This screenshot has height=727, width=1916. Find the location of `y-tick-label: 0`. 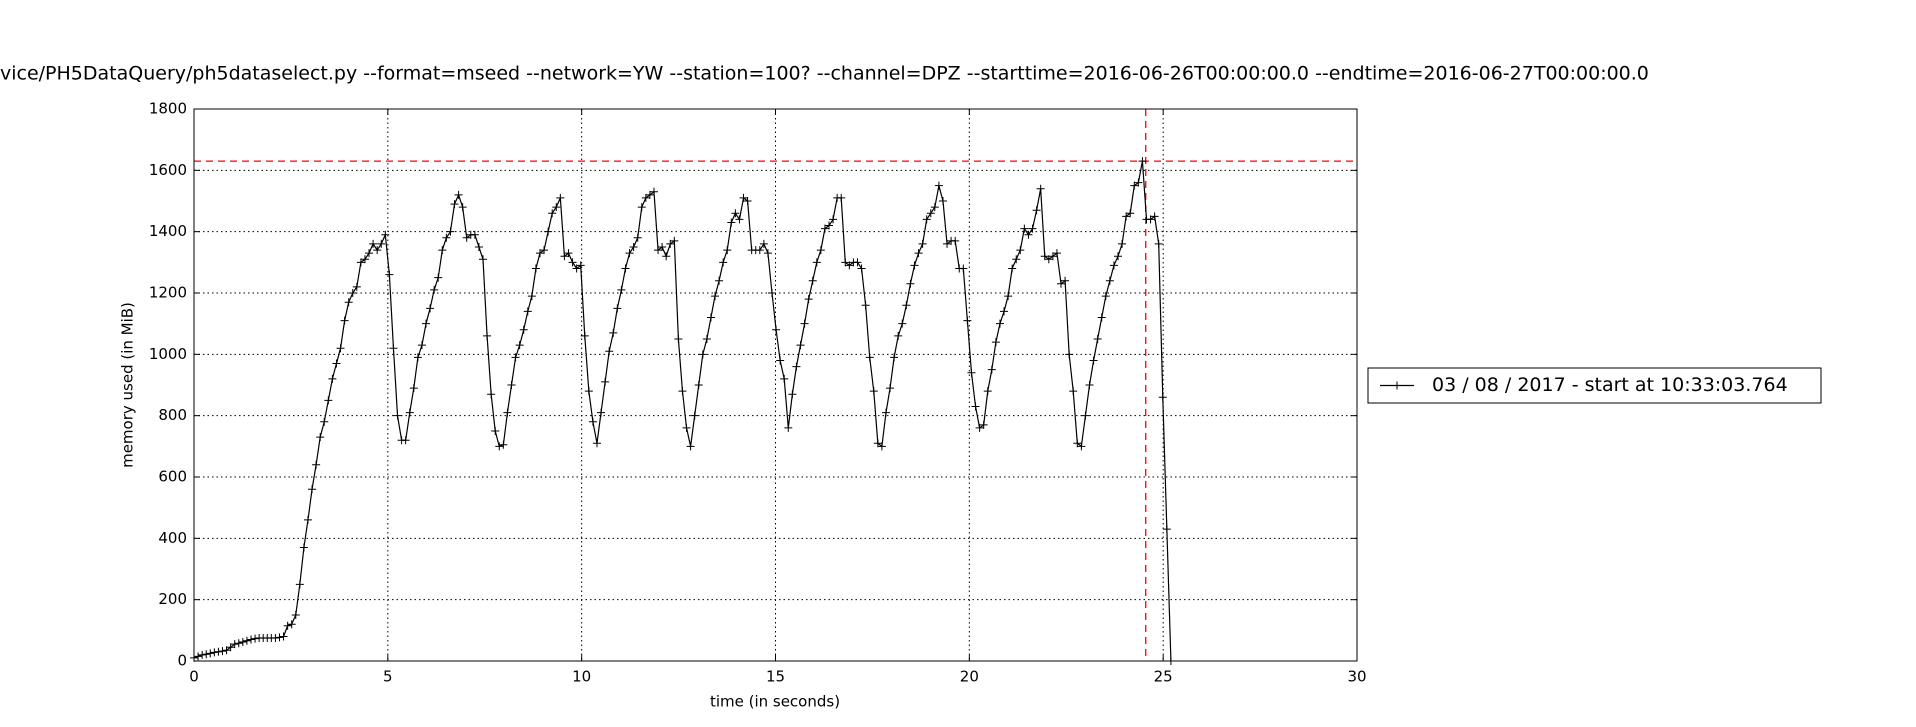

y-tick-label: 0 is located at coordinates (182, 661).